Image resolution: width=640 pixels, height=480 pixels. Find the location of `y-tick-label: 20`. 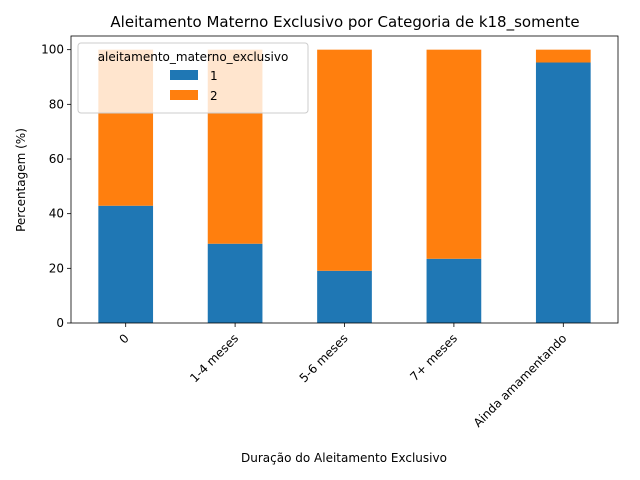

y-tick-label: 20 is located at coordinates (56, 268).